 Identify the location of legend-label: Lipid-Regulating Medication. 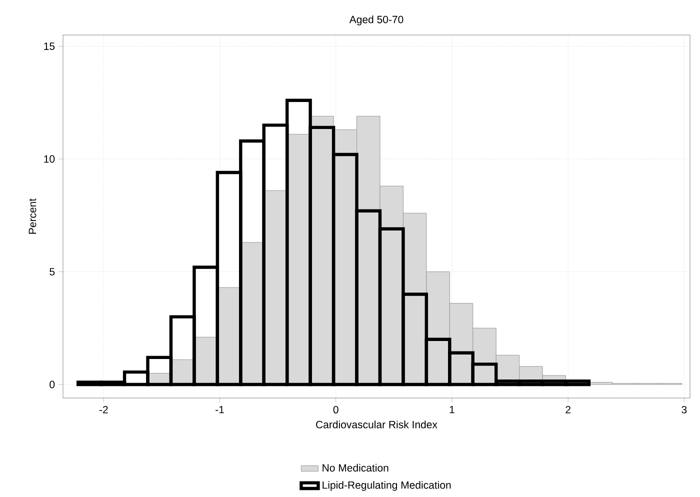
(386, 486).